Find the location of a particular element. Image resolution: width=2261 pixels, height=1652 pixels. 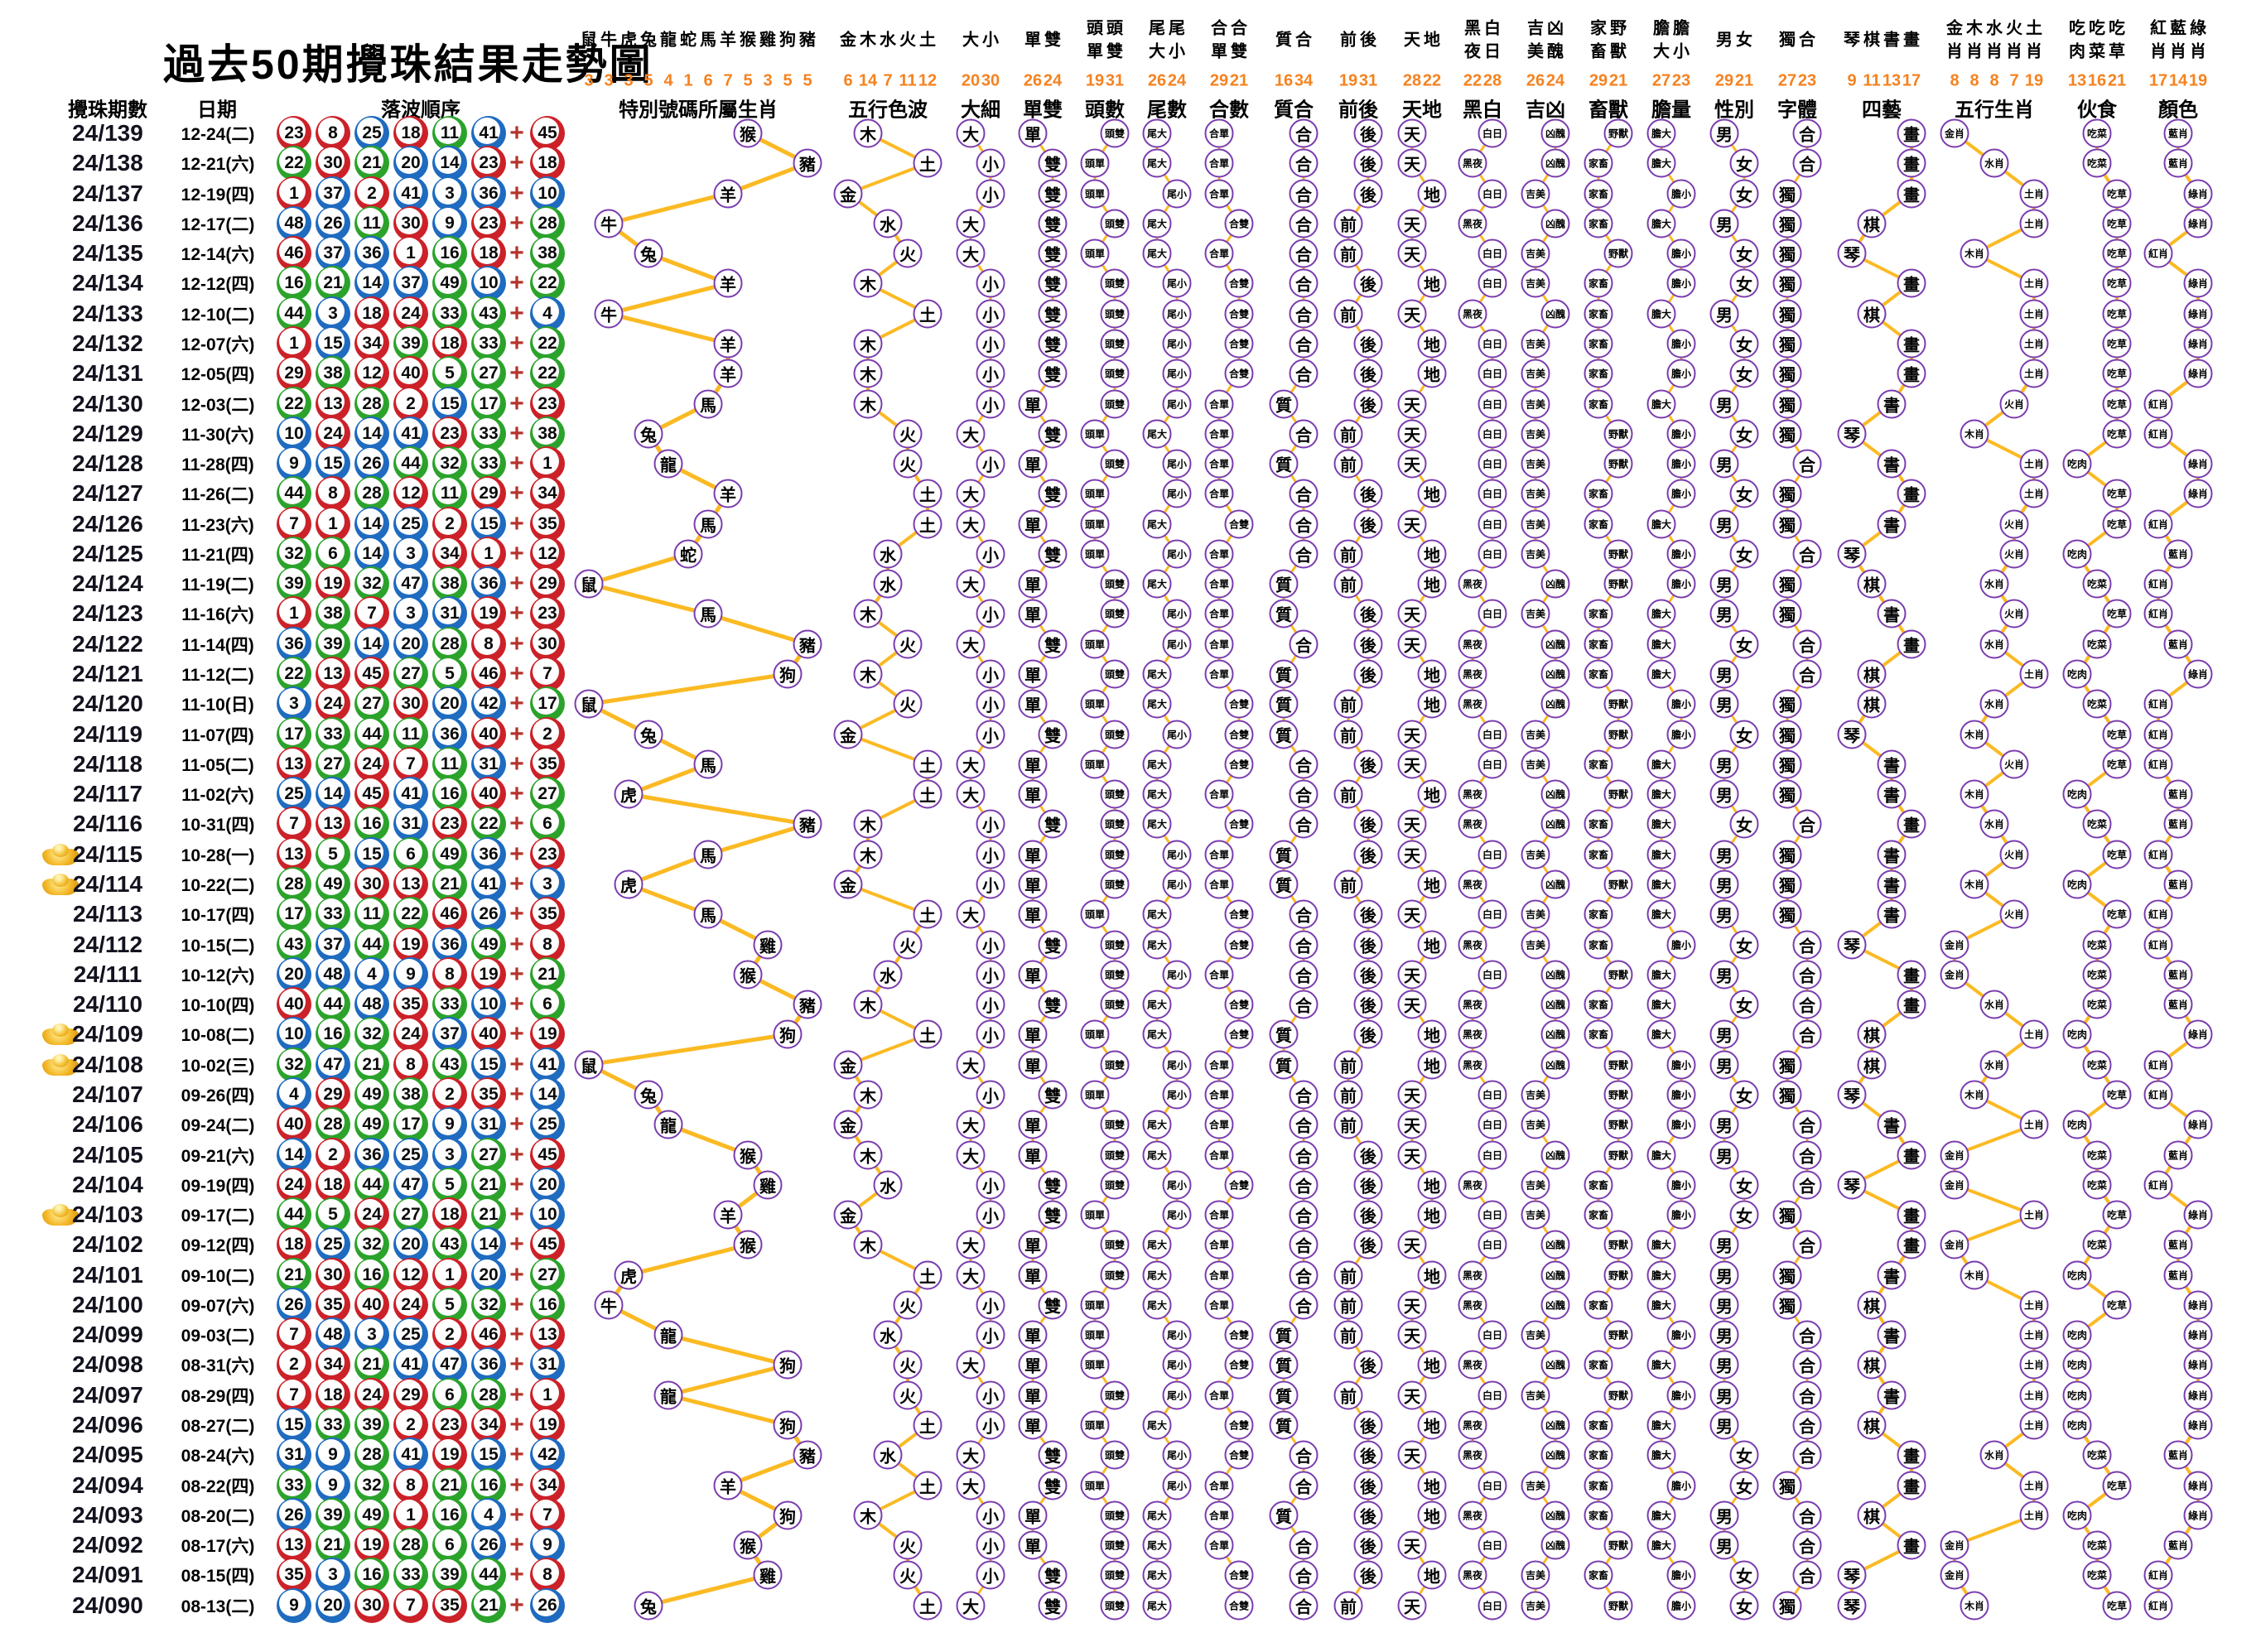

marker-luck: 吉美 is located at coordinates (1535, 945).